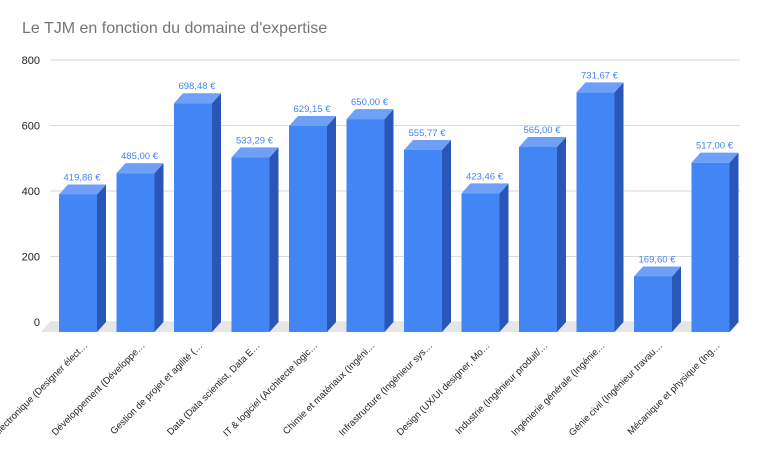  Describe the element at coordinates (31, 258) in the screenshot. I see `y-tick-label: 200` at that location.